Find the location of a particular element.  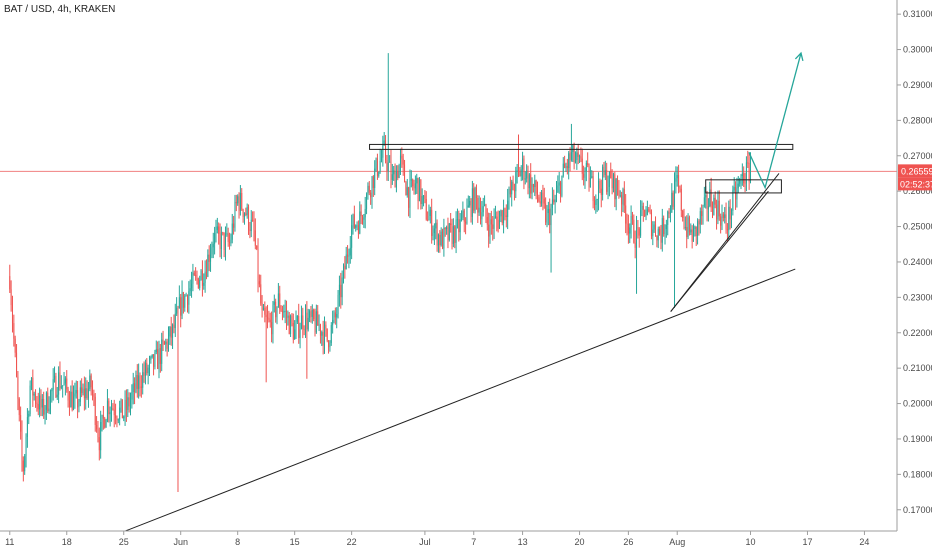

countdown-label: 02:52:37 is located at coordinates (916, 184).